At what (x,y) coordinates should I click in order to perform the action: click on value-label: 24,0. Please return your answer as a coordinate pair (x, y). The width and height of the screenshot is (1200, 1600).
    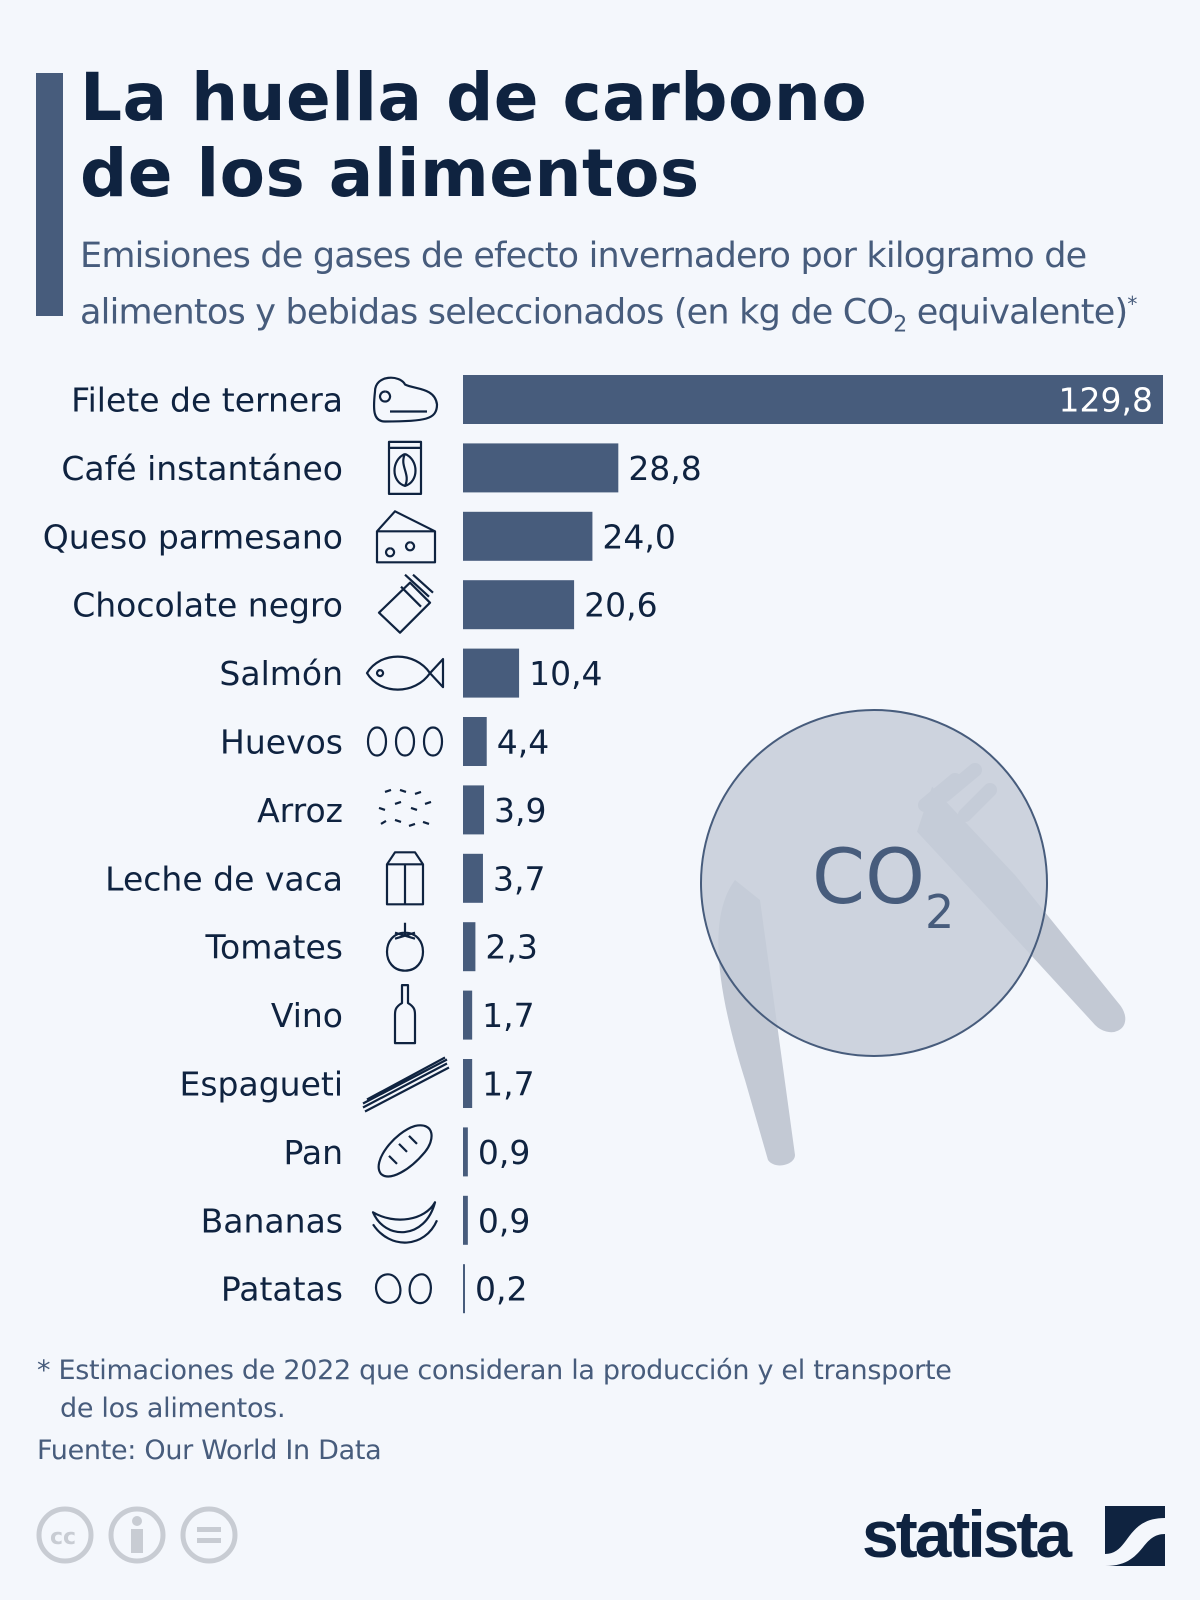
    Looking at the image, I should click on (638, 536).